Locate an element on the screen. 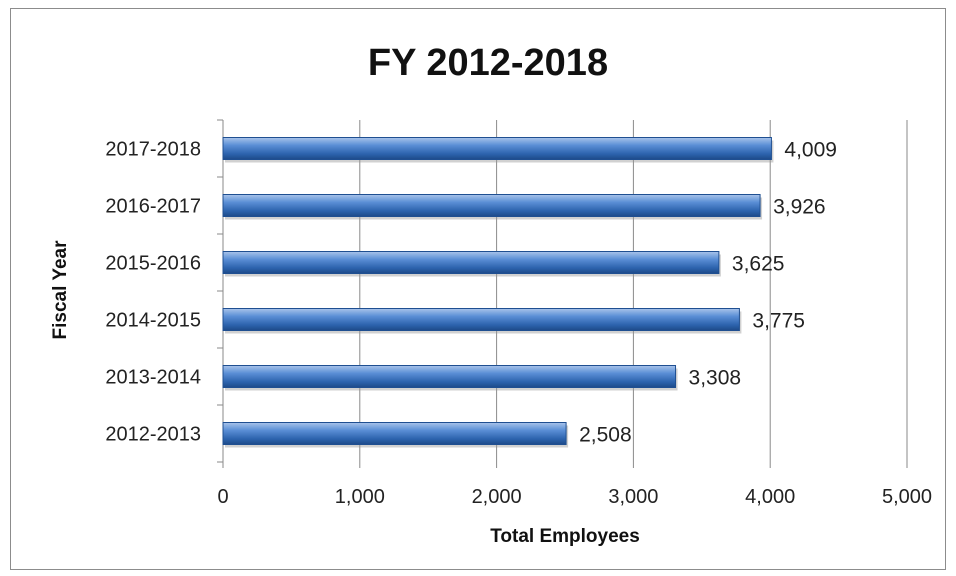  x-tick-label: 5,000 is located at coordinates (907, 497).